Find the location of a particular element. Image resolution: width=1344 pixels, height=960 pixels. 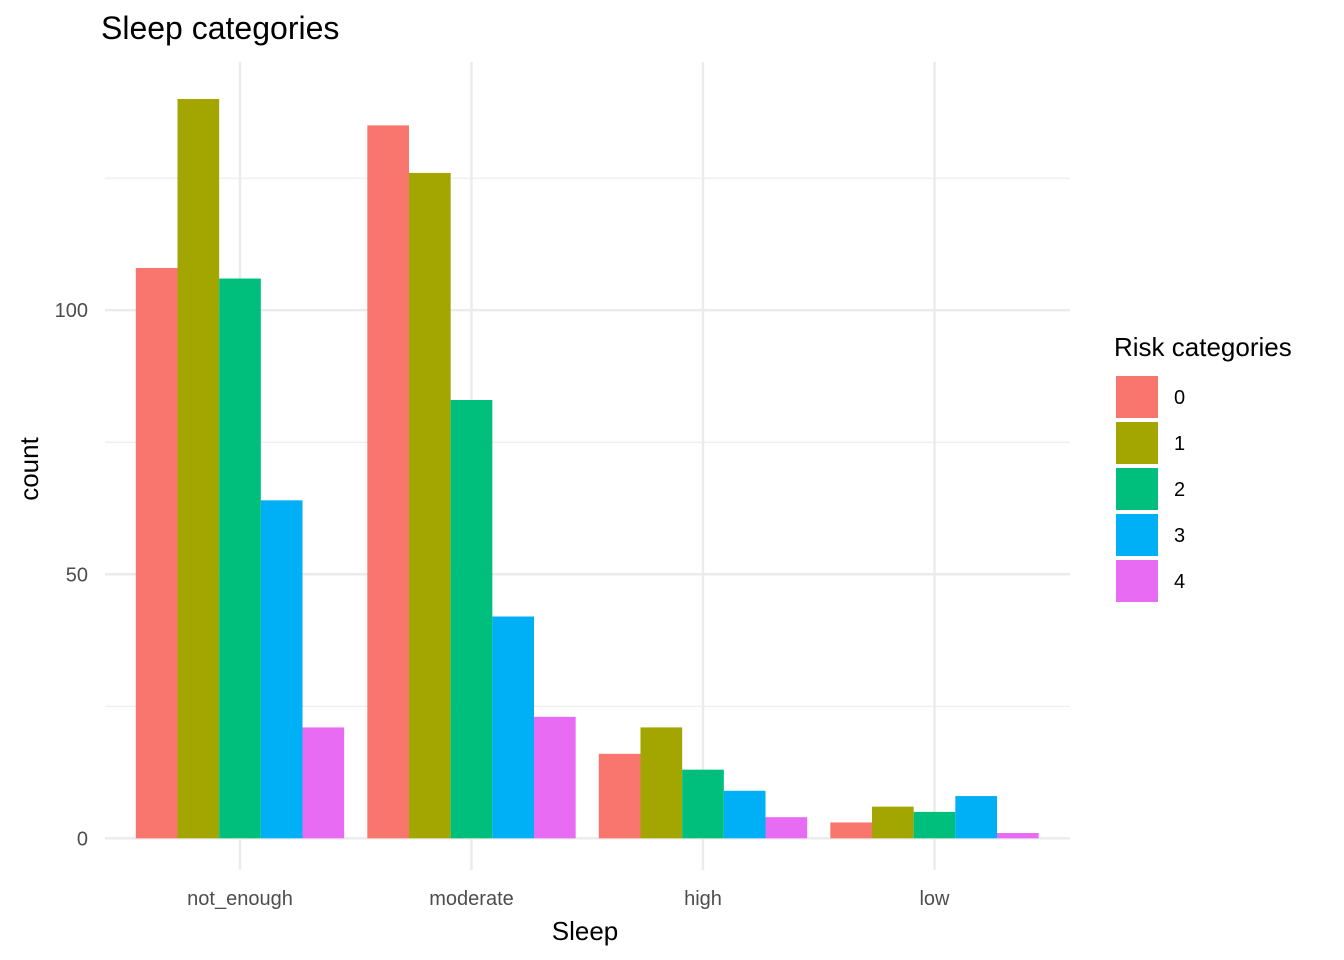

x-tick-label: low is located at coordinates (934, 899).